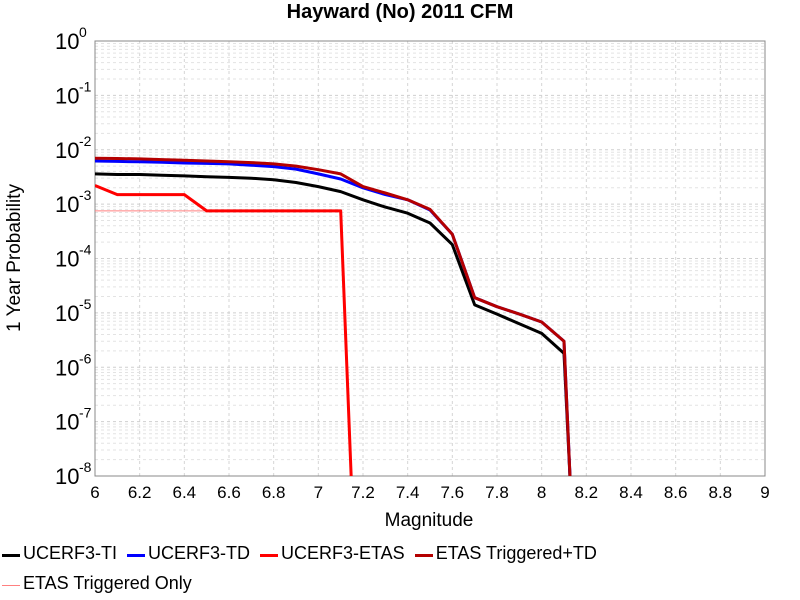 This screenshot has height=600, width=800. What do you see at coordinates (400, 12) in the screenshot?
I see `chart-title: Hayward (No) 2011 CFM` at bounding box center [400, 12].